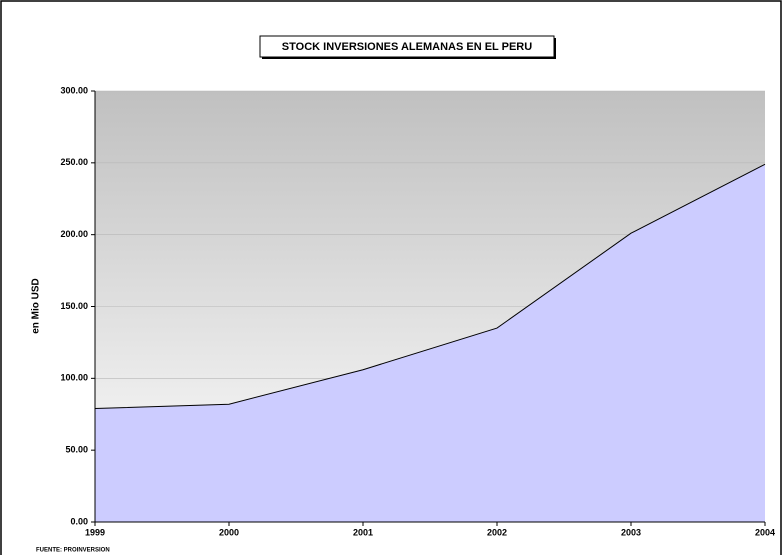 The height and width of the screenshot is (560, 782). What do you see at coordinates (407, 47) in the screenshot?
I see `chart-title: STOCK INVERSIONES ALEMANAS EN EL PERU` at bounding box center [407, 47].